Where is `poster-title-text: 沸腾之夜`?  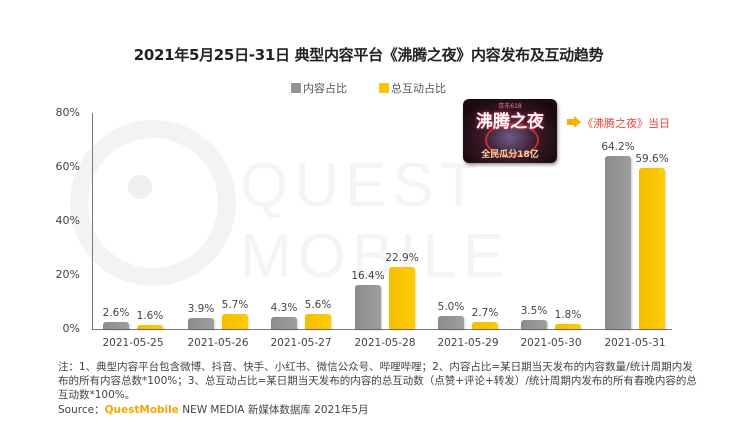
poster-title-text: 沸腾之夜 is located at coordinates (510, 122).